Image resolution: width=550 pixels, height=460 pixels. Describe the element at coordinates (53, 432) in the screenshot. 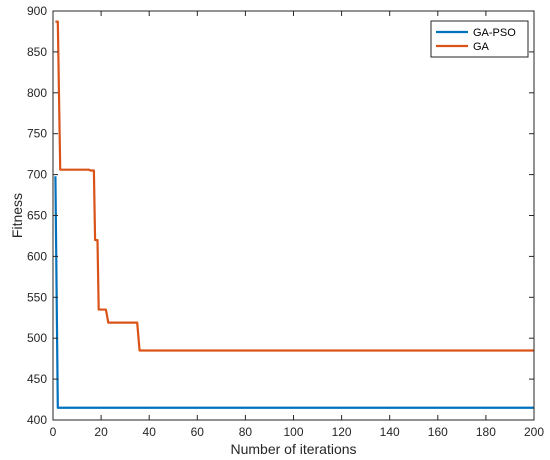

I see `x-tick-label: 0` at that location.